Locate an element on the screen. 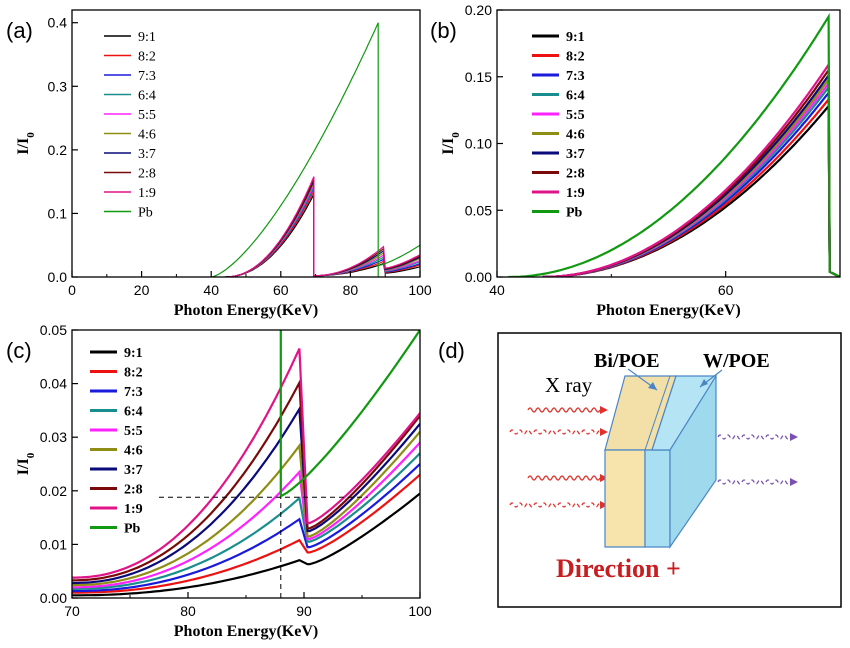 The image size is (850, 648). y-tick-label: 0.20 is located at coordinates (478, 10).